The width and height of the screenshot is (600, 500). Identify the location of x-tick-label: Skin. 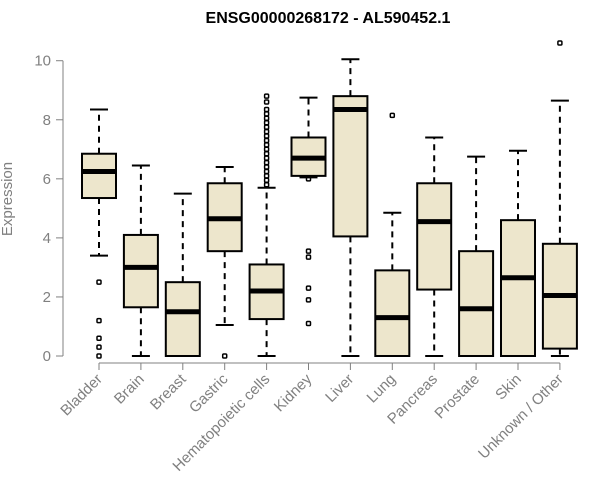
(508, 387).